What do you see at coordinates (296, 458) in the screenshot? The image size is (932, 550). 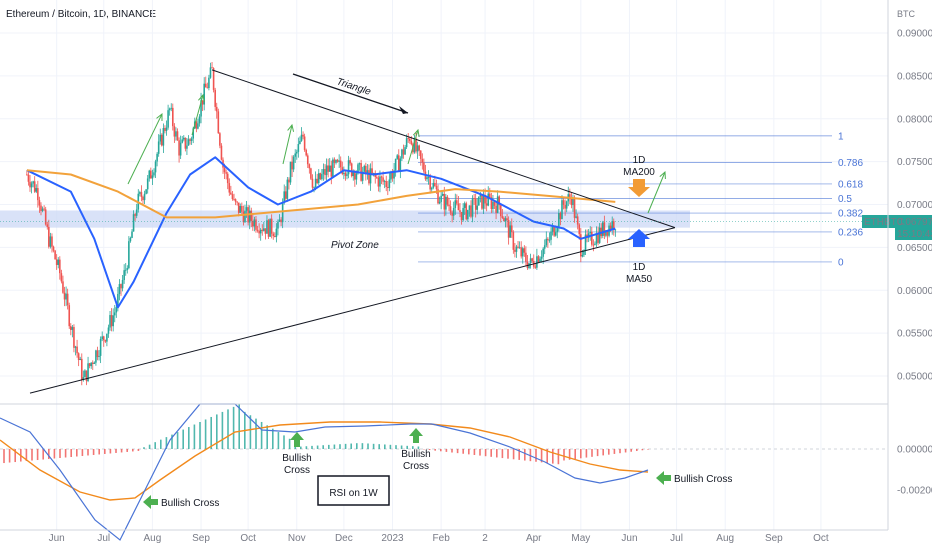 I see `bullish-cross-label-2a: Bullish` at bounding box center [296, 458].